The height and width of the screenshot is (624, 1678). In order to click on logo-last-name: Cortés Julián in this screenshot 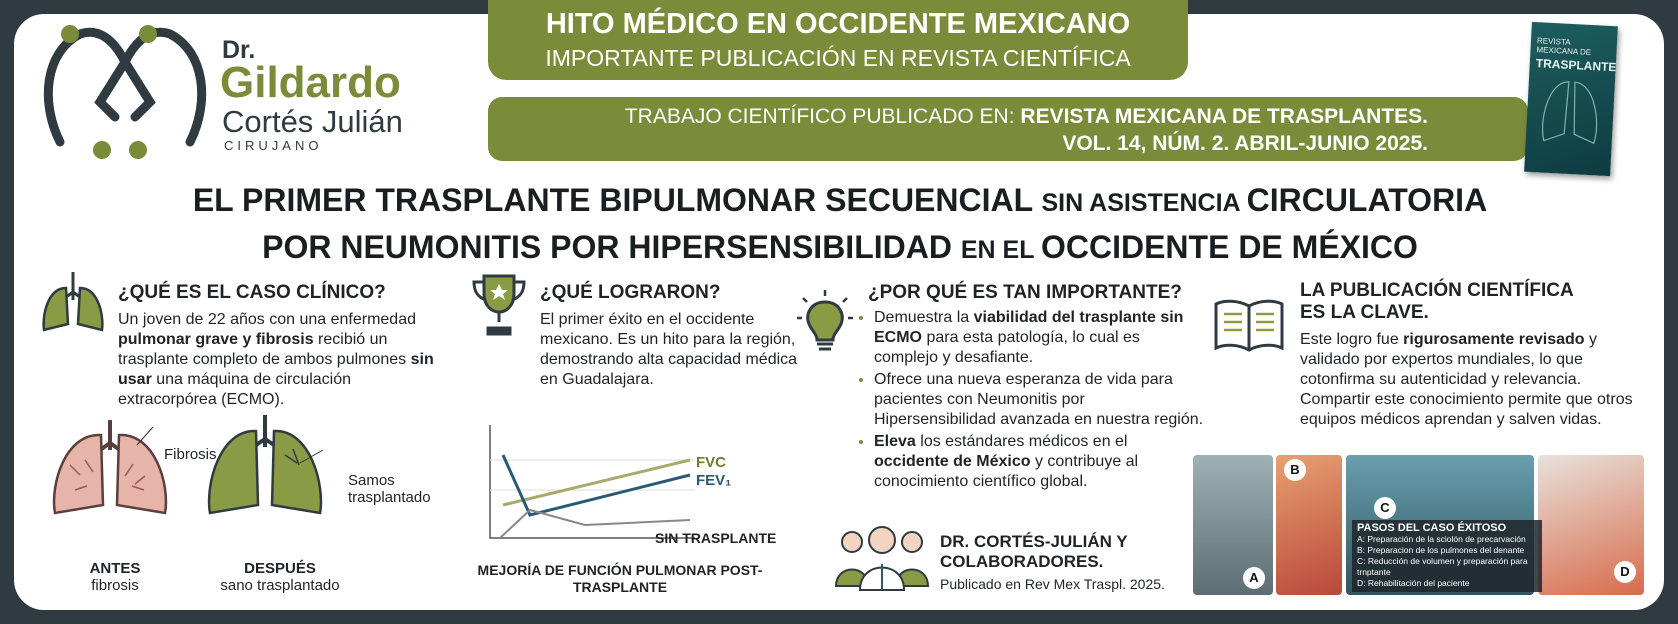, I will do `click(312, 121)`.